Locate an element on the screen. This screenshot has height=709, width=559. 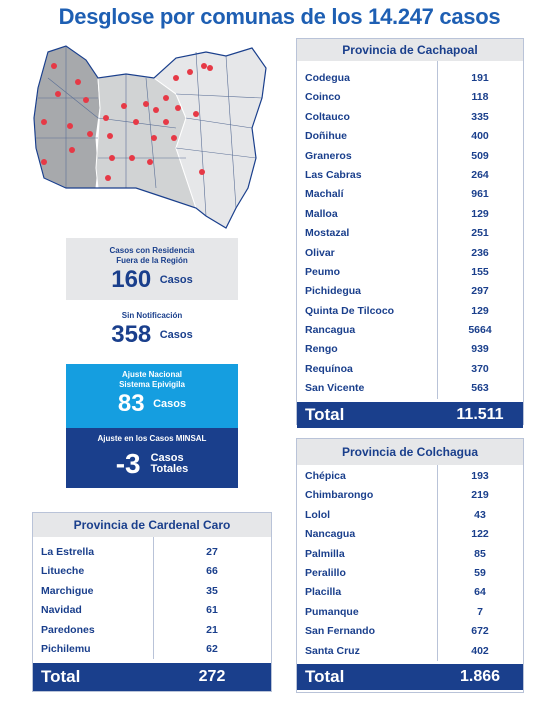
table-row: Nancagua 122 is located at coordinates (410, 534).